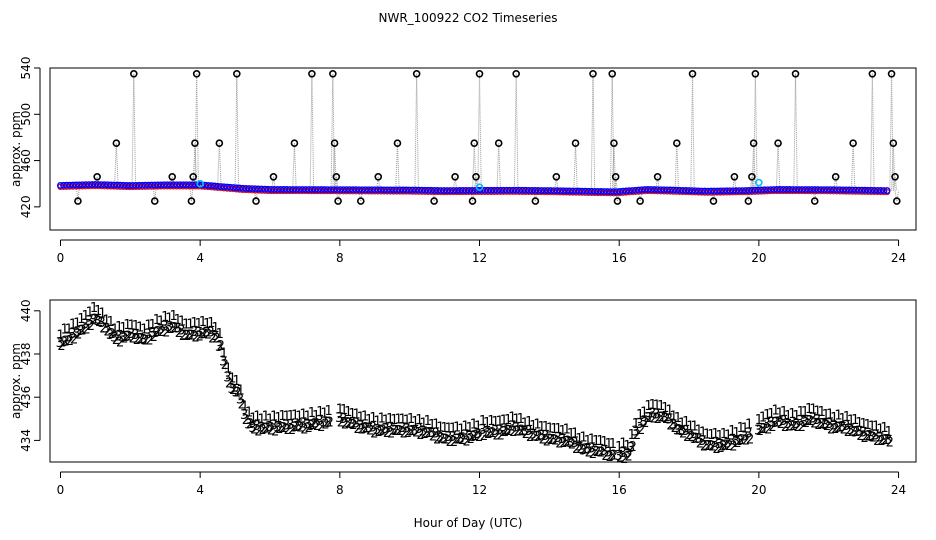 This screenshot has width=936, height=540. What do you see at coordinates (758, 490) in the screenshot?
I see `bottom-x-tick-label: 20` at bounding box center [758, 490].